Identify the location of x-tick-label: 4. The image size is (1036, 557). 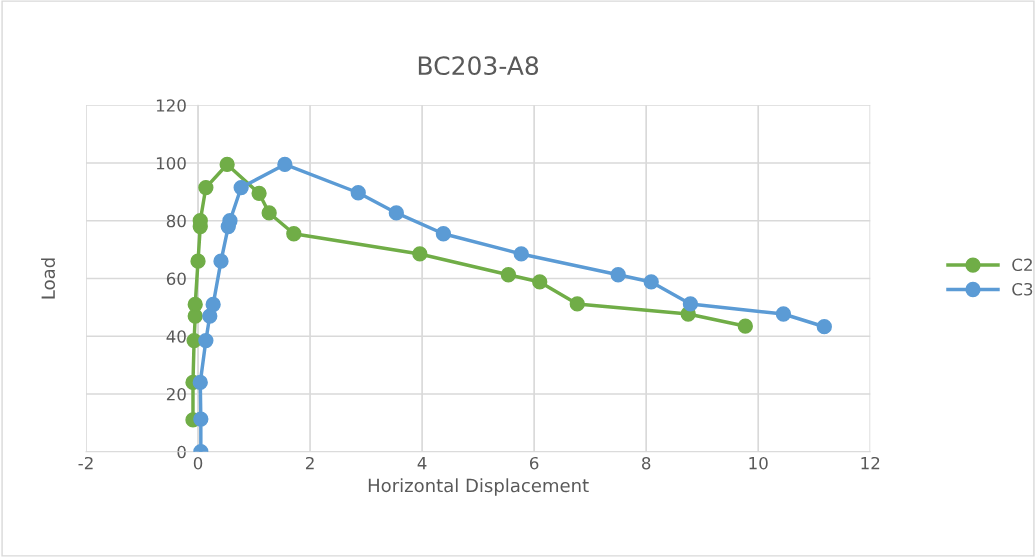
(422, 463).